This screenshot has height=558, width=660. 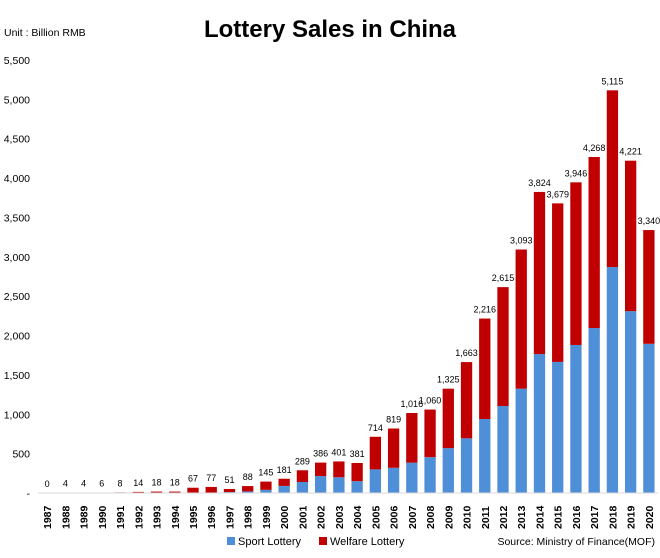 What do you see at coordinates (176, 517) in the screenshot?
I see `x-tick-label: 1994` at bounding box center [176, 517].